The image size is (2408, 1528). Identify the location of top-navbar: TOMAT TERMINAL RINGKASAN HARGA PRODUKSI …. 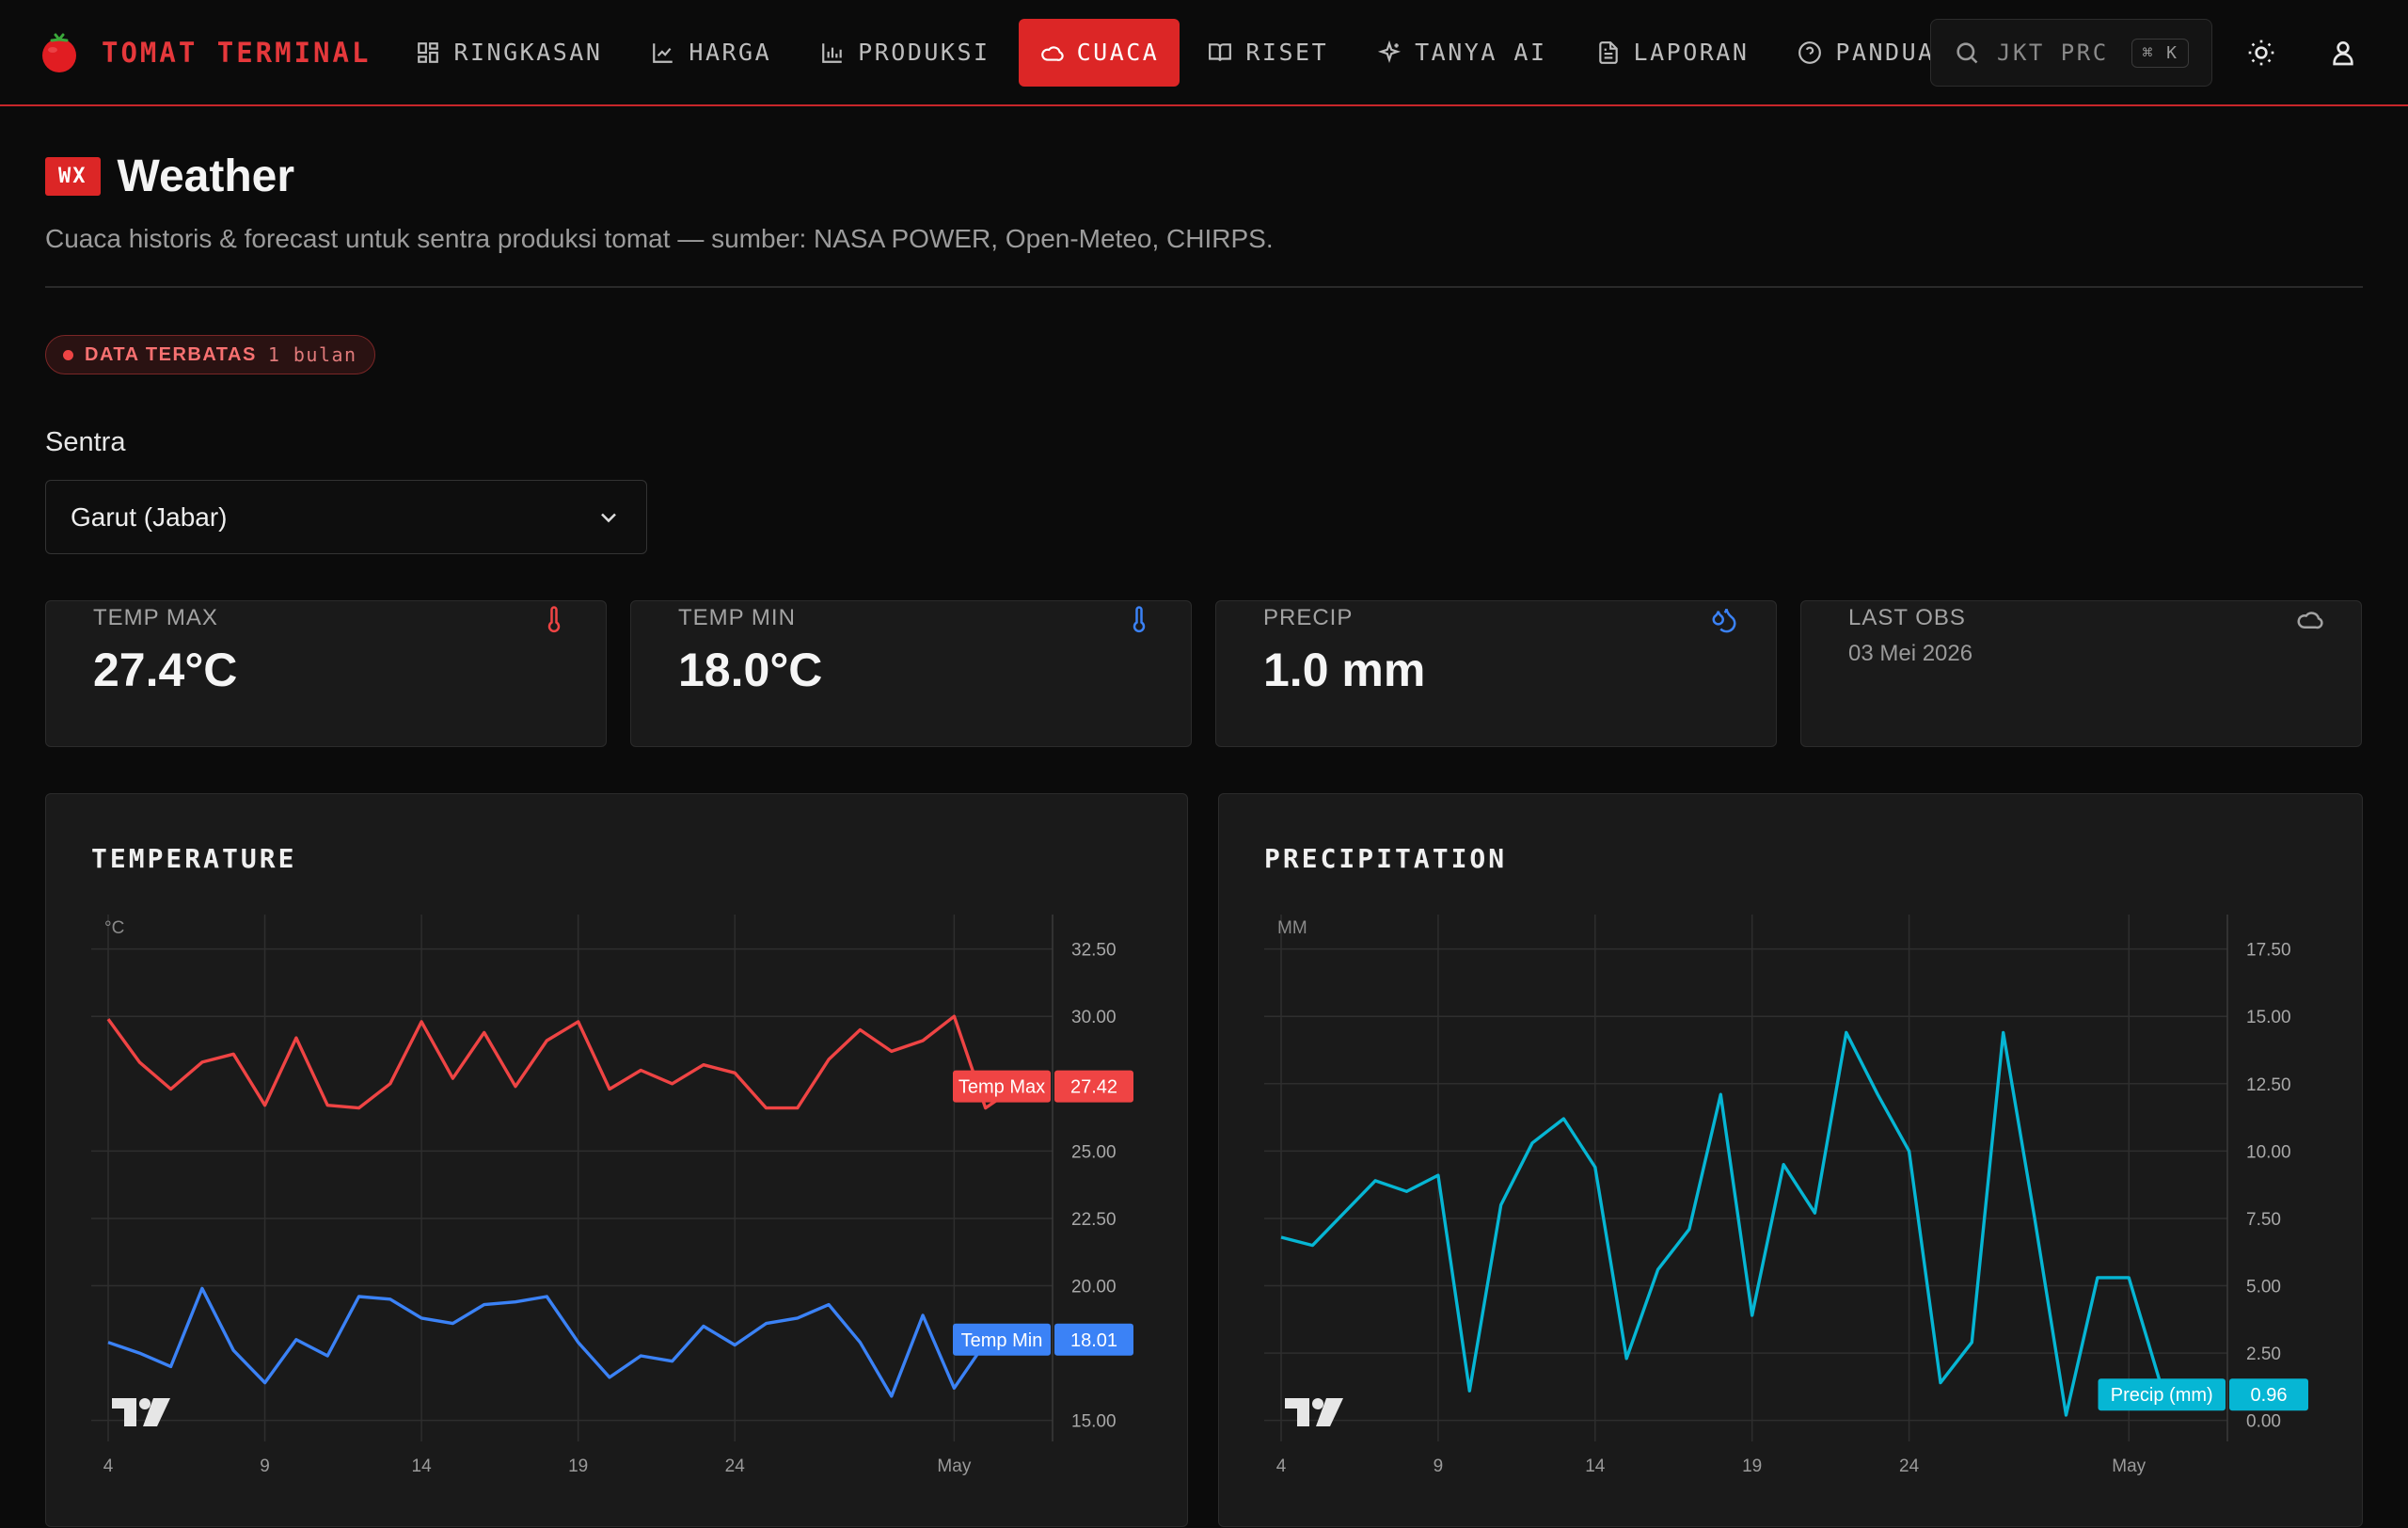
(1204, 53).